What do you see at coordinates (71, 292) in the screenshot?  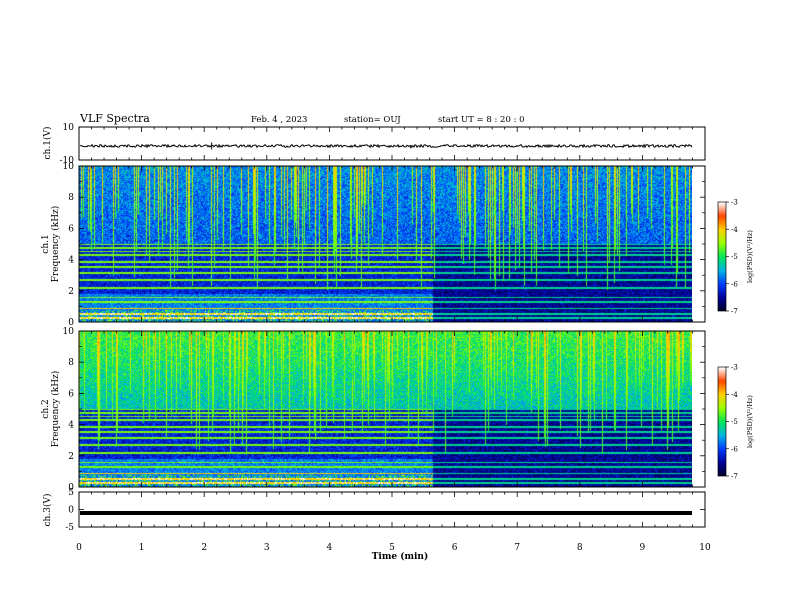 I see `ch1-spectrogram-tick-label: 2` at bounding box center [71, 292].